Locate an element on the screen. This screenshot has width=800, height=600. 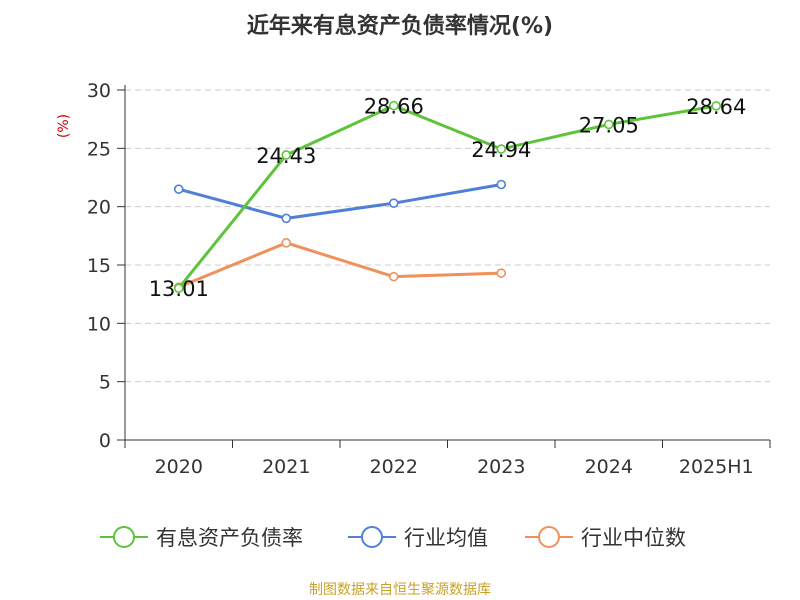
data-label: 24.94 is located at coordinates (501, 150).